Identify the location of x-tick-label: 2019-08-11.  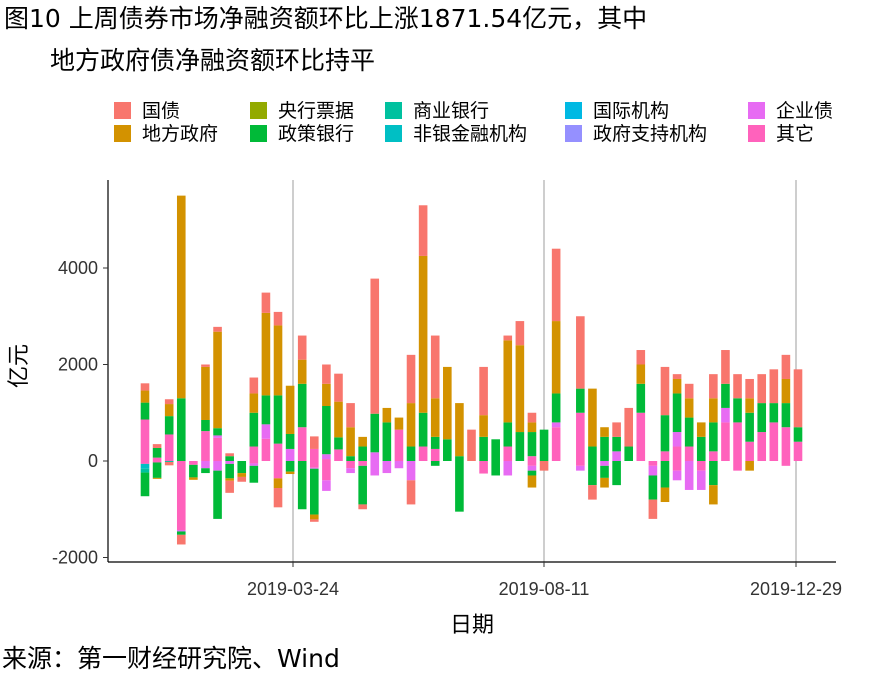
(544, 589).